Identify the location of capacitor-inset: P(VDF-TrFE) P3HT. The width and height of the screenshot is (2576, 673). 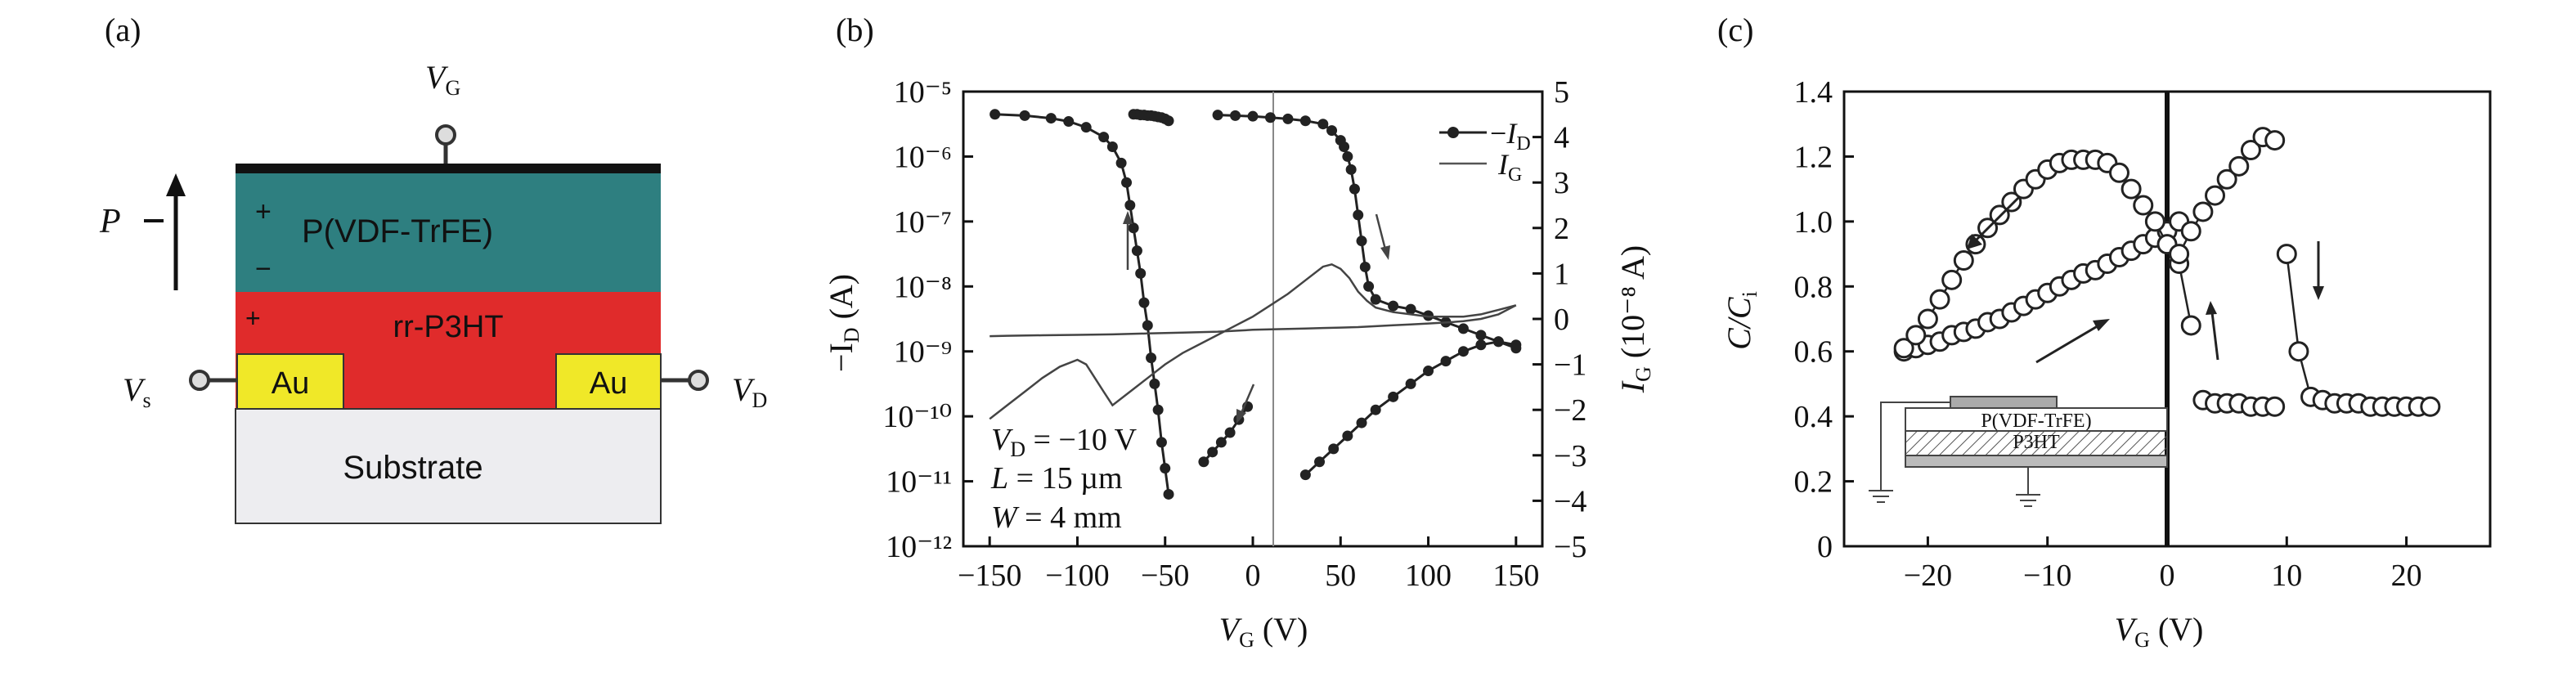
(2018, 451).